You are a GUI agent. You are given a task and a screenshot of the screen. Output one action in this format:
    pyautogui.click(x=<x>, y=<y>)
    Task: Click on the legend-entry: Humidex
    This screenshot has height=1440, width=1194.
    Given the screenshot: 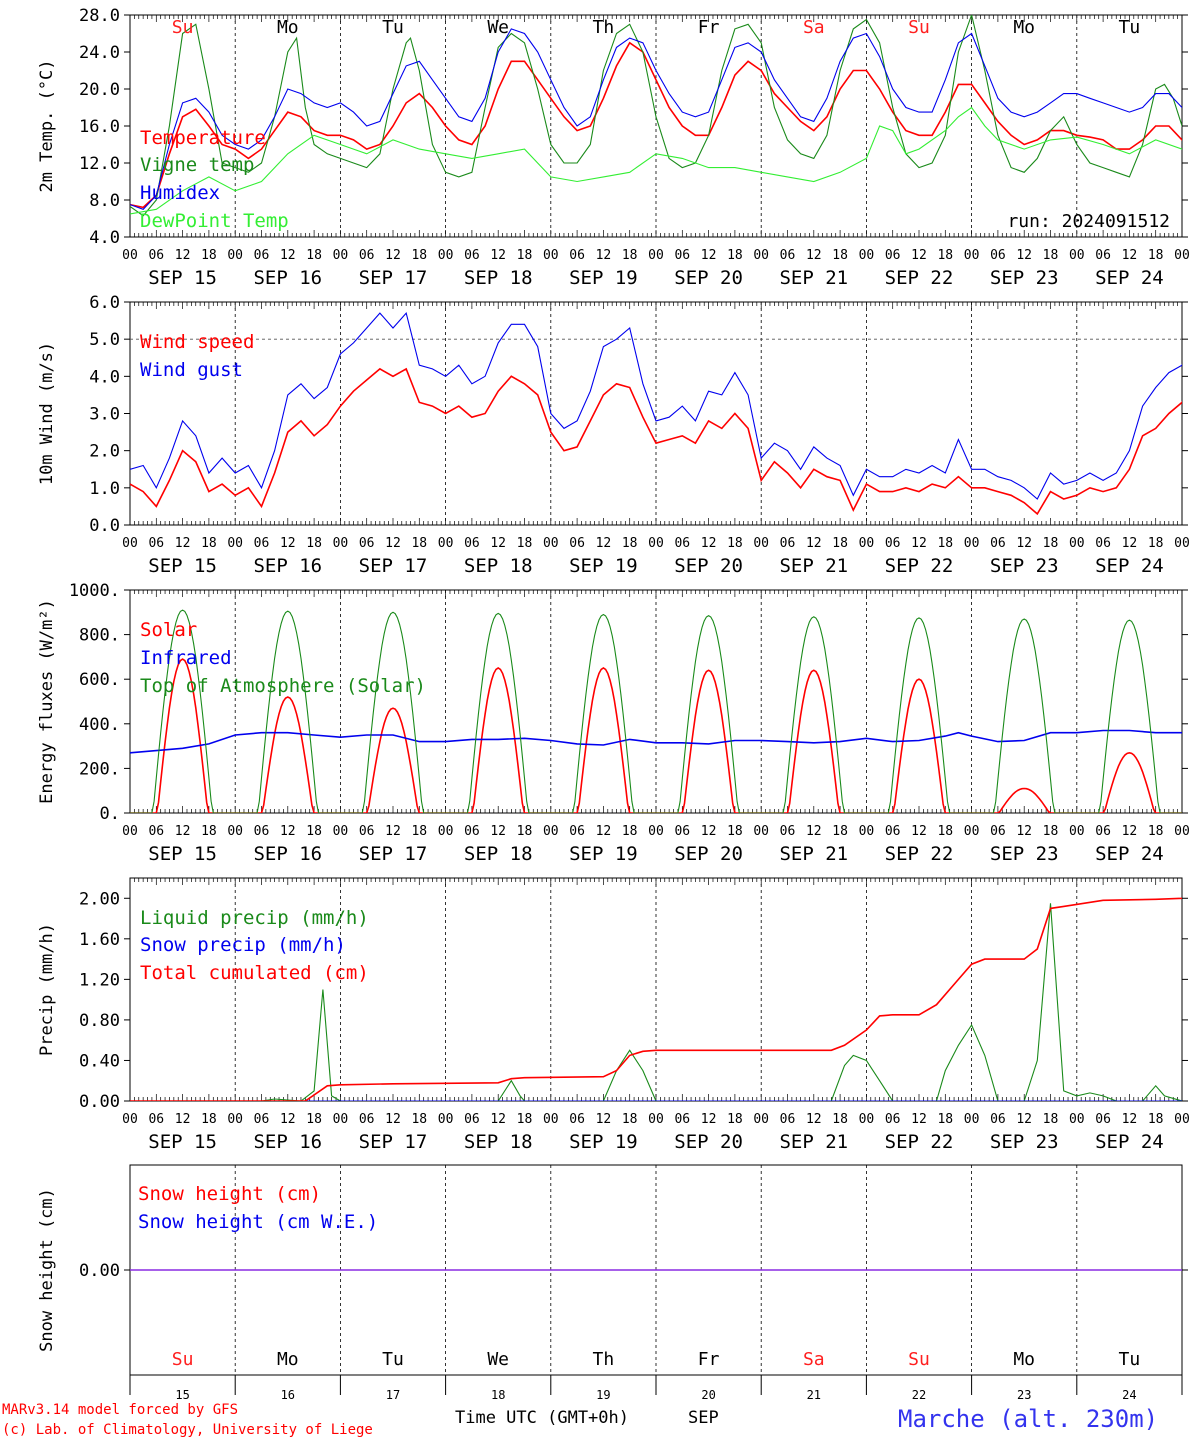 What is the action you would take?
    pyautogui.click(x=180, y=193)
    